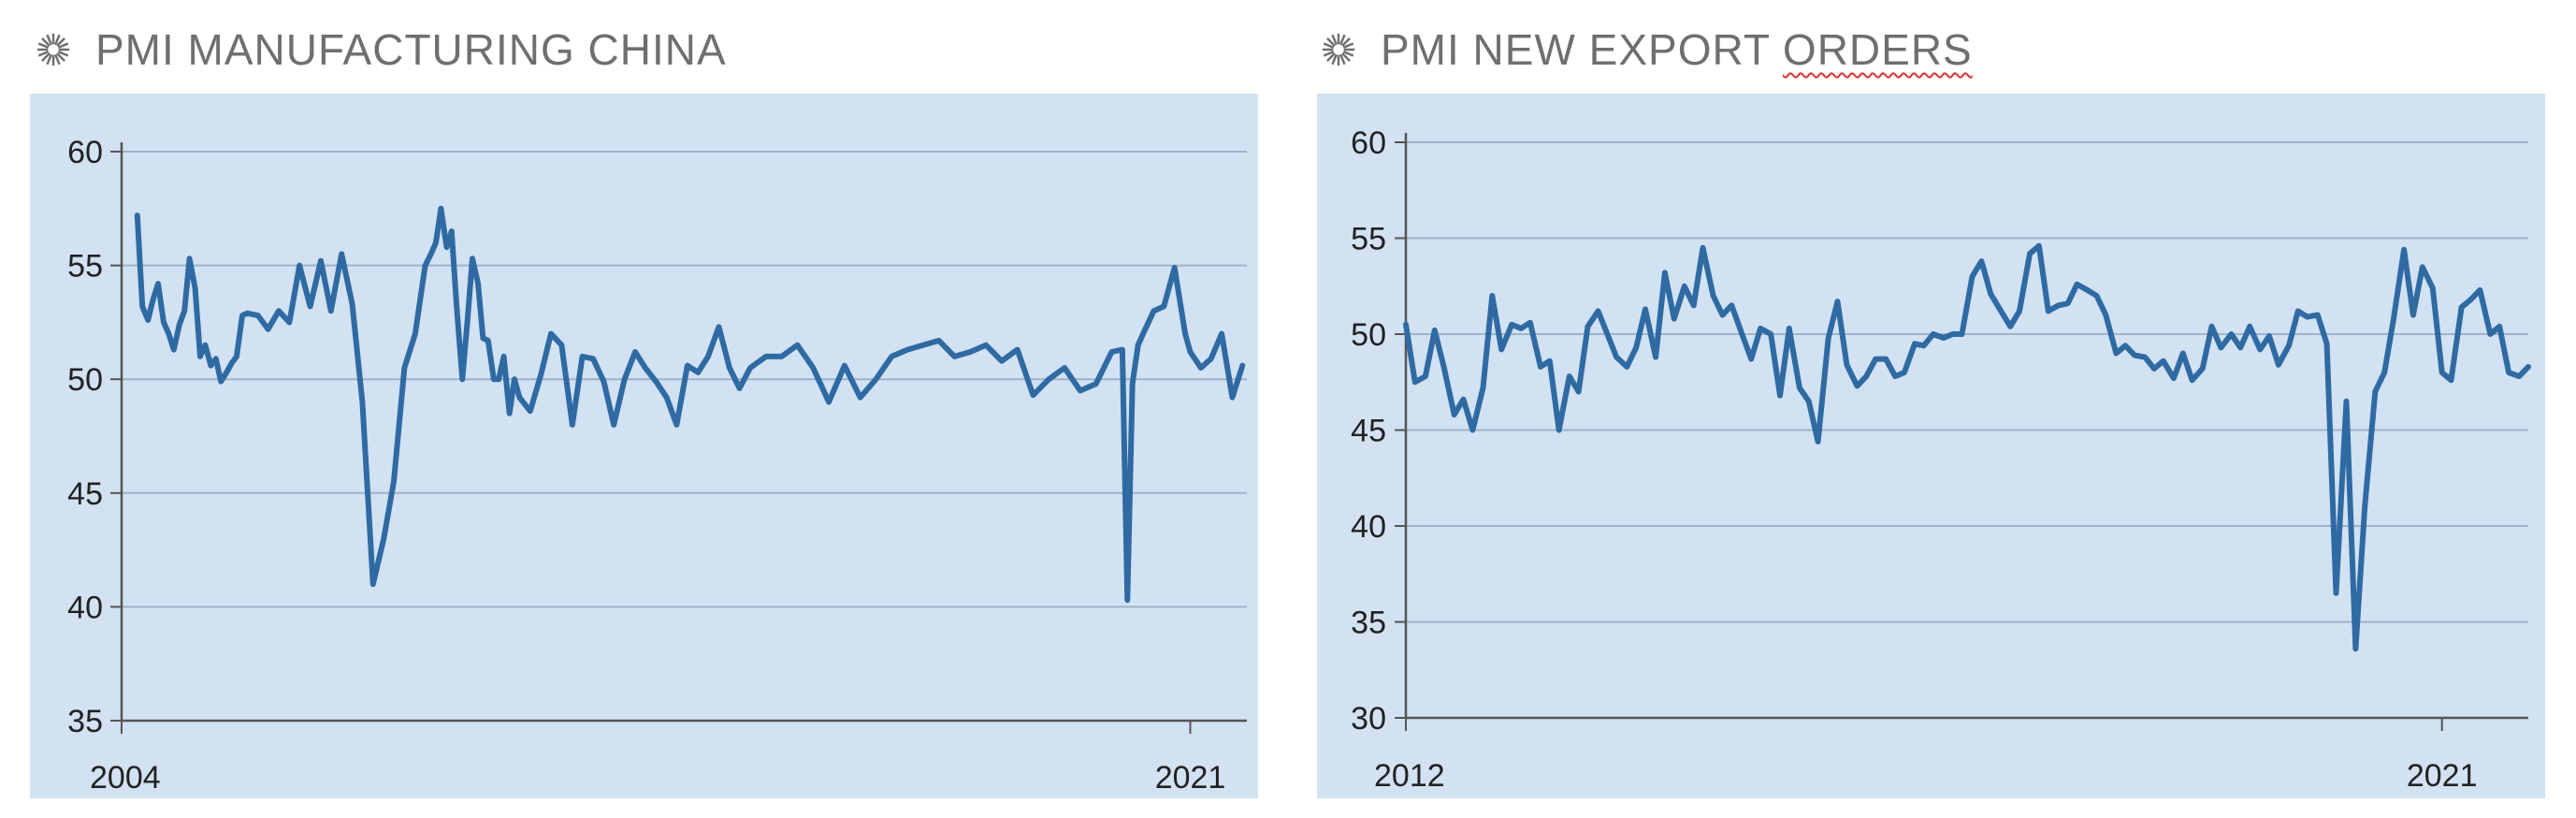 This screenshot has width=2576, height=818. I want to click on x-tick-label: 2004, so click(125, 778).